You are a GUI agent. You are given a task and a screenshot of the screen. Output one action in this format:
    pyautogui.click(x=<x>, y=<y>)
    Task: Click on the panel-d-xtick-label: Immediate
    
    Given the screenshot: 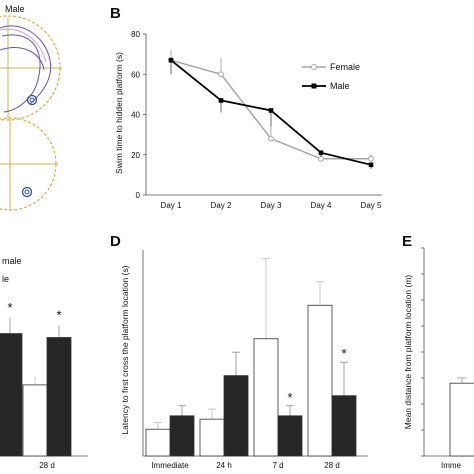 What is the action you would take?
    pyautogui.click(x=170, y=465)
    